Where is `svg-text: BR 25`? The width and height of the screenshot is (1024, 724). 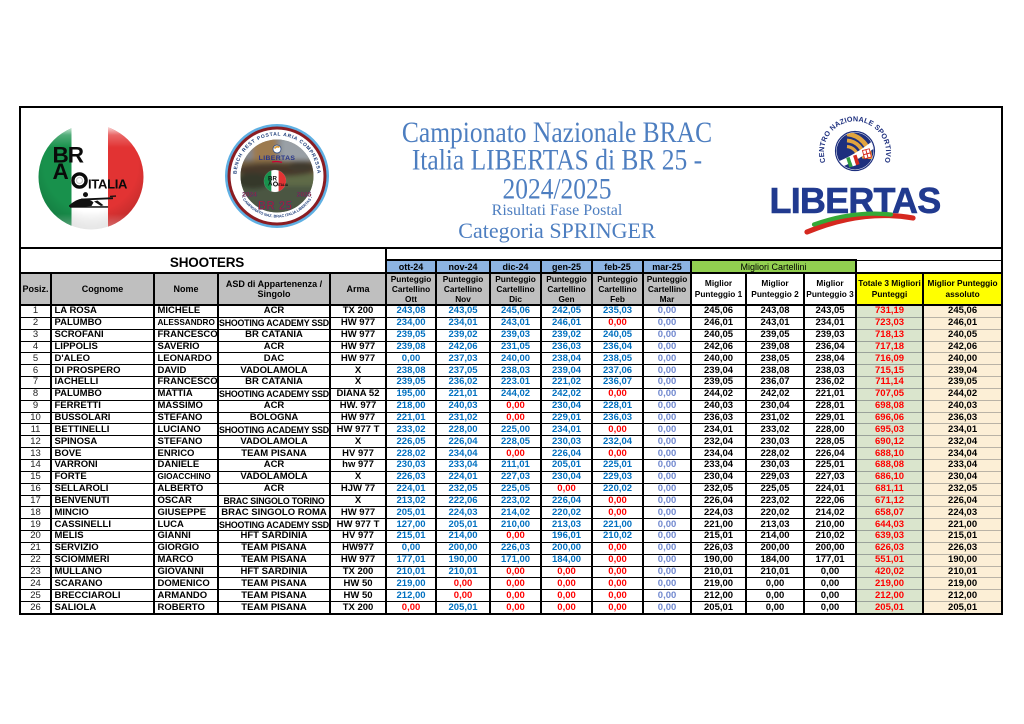
svg-text: BR 25 is located at coordinates (275, 207).